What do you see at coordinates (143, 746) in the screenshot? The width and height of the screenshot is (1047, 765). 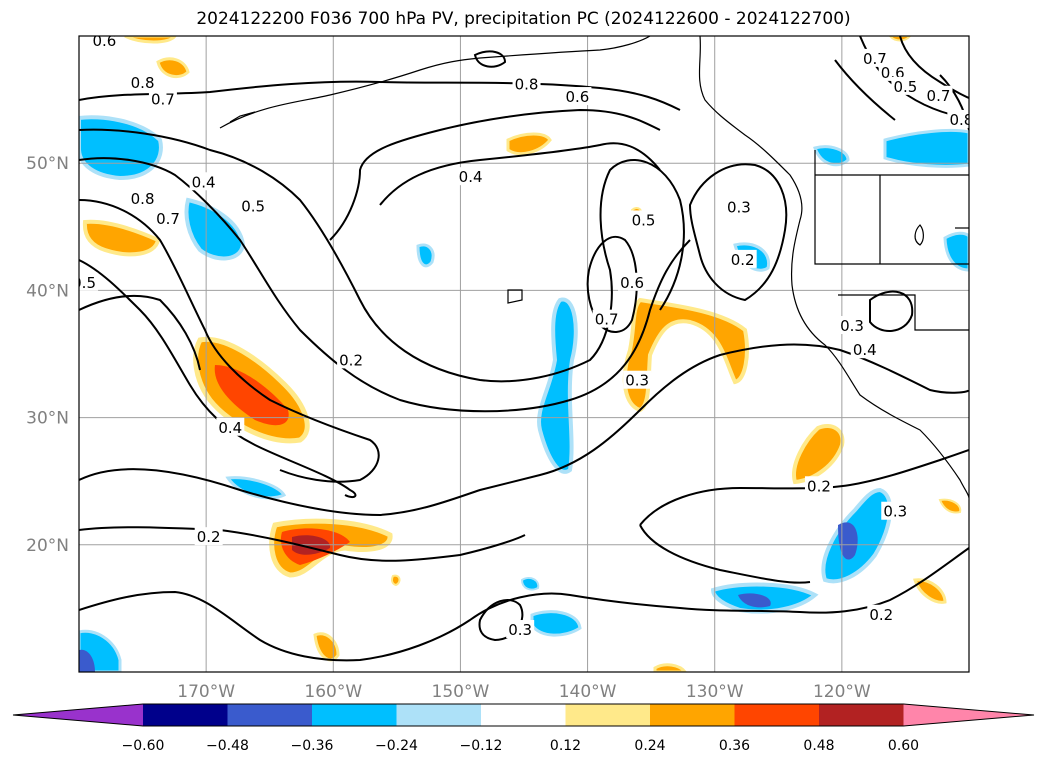 I see `colorbar-tick-label: −0.60` at bounding box center [143, 746].